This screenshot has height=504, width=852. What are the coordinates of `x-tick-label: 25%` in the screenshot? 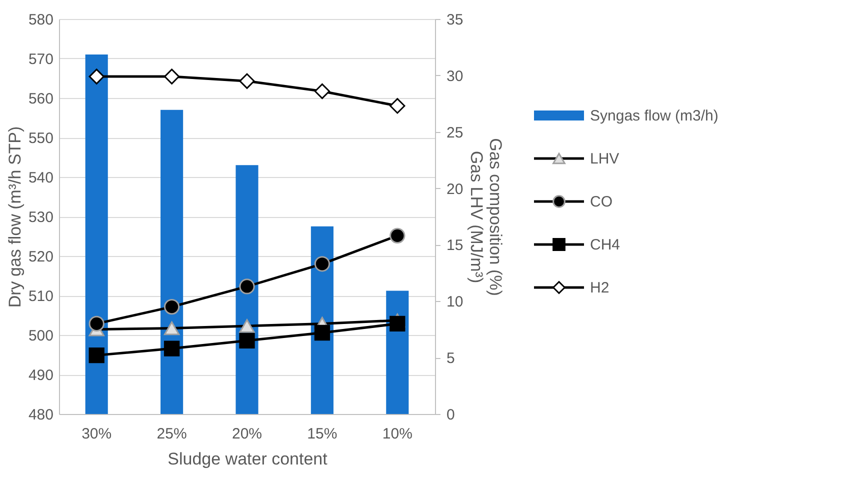 It's located at (171, 434).